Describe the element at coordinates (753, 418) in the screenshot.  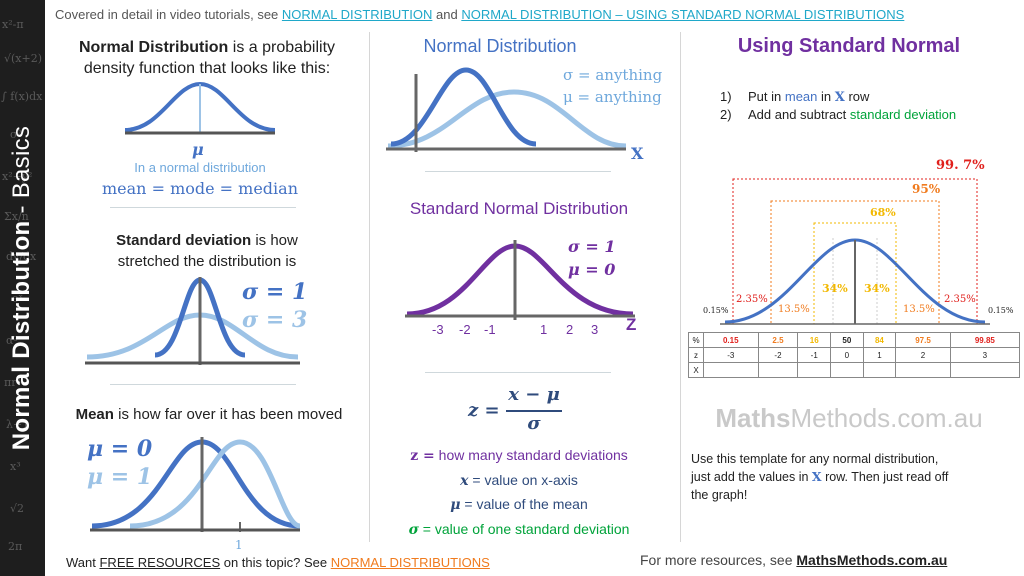
I see `watermark-bold: Maths` at that location.